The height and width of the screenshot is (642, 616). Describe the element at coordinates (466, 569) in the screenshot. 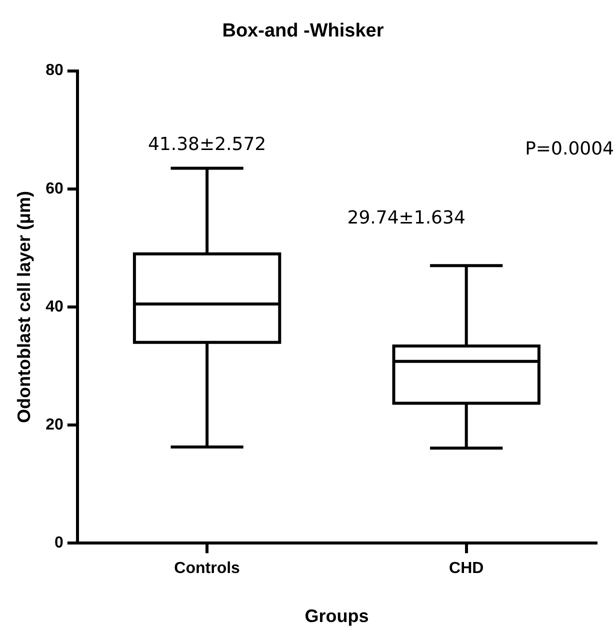

I see `x-tick-label: CHD` at that location.